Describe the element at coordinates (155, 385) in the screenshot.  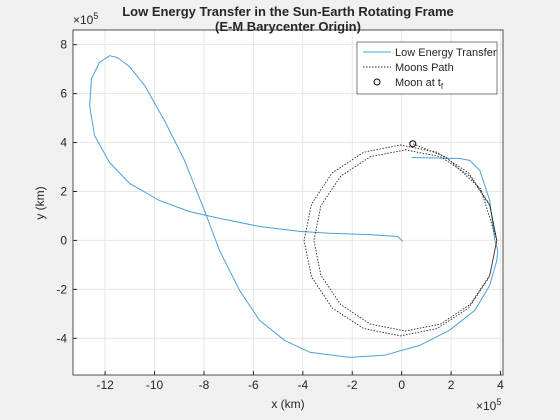
I see `x-tick-label: -10` at that location.